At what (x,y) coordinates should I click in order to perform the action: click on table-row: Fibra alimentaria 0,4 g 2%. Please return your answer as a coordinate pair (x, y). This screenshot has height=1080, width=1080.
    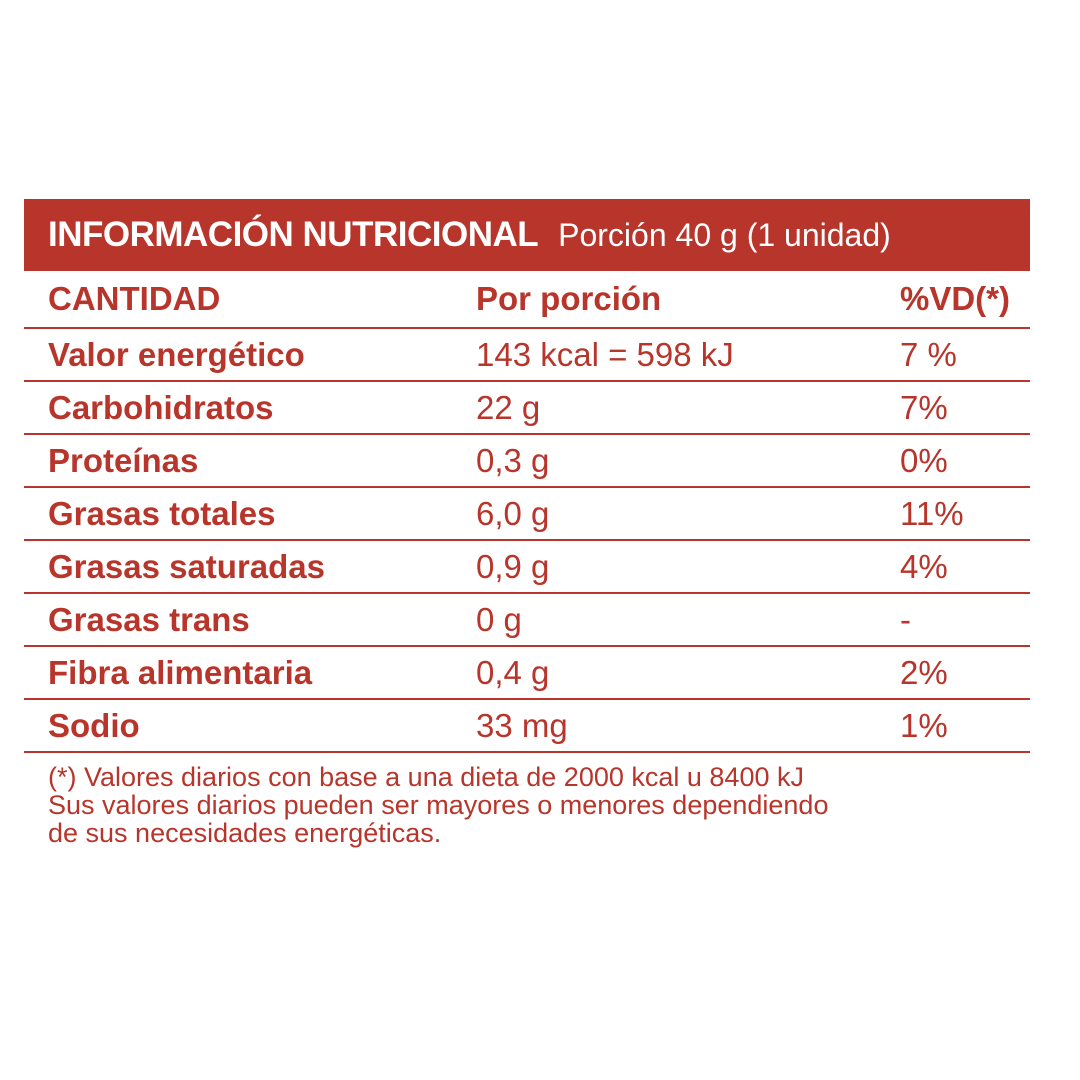
    Looking at the image, I should click on (527, 673).